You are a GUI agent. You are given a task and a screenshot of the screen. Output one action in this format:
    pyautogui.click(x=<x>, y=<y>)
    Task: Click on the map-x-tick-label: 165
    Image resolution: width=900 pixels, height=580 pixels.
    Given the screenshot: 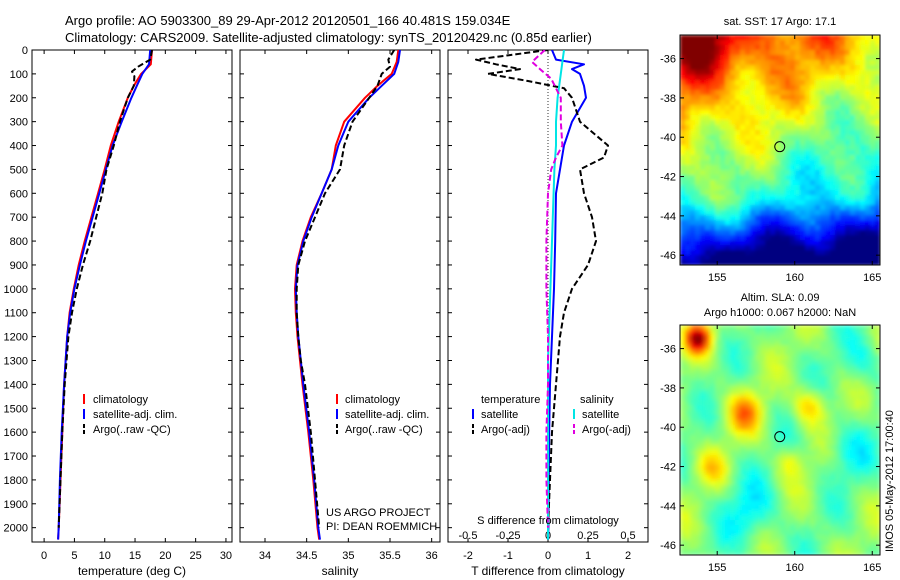 What is the action you would take?
    pyautogui.click(x=872, y=568)
    